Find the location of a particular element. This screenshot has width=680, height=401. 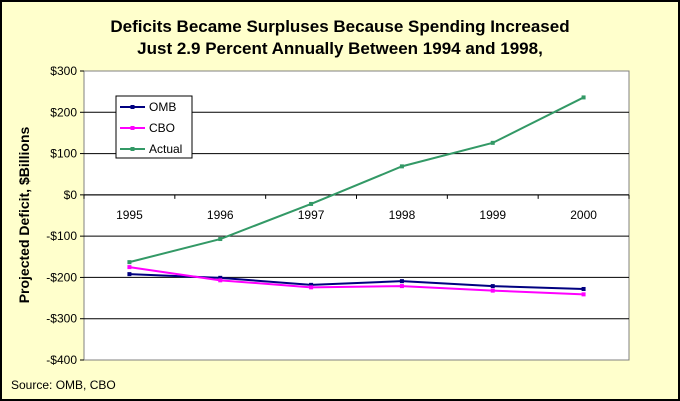

y-tick-label: $0 is located at coordinates (71, 195).